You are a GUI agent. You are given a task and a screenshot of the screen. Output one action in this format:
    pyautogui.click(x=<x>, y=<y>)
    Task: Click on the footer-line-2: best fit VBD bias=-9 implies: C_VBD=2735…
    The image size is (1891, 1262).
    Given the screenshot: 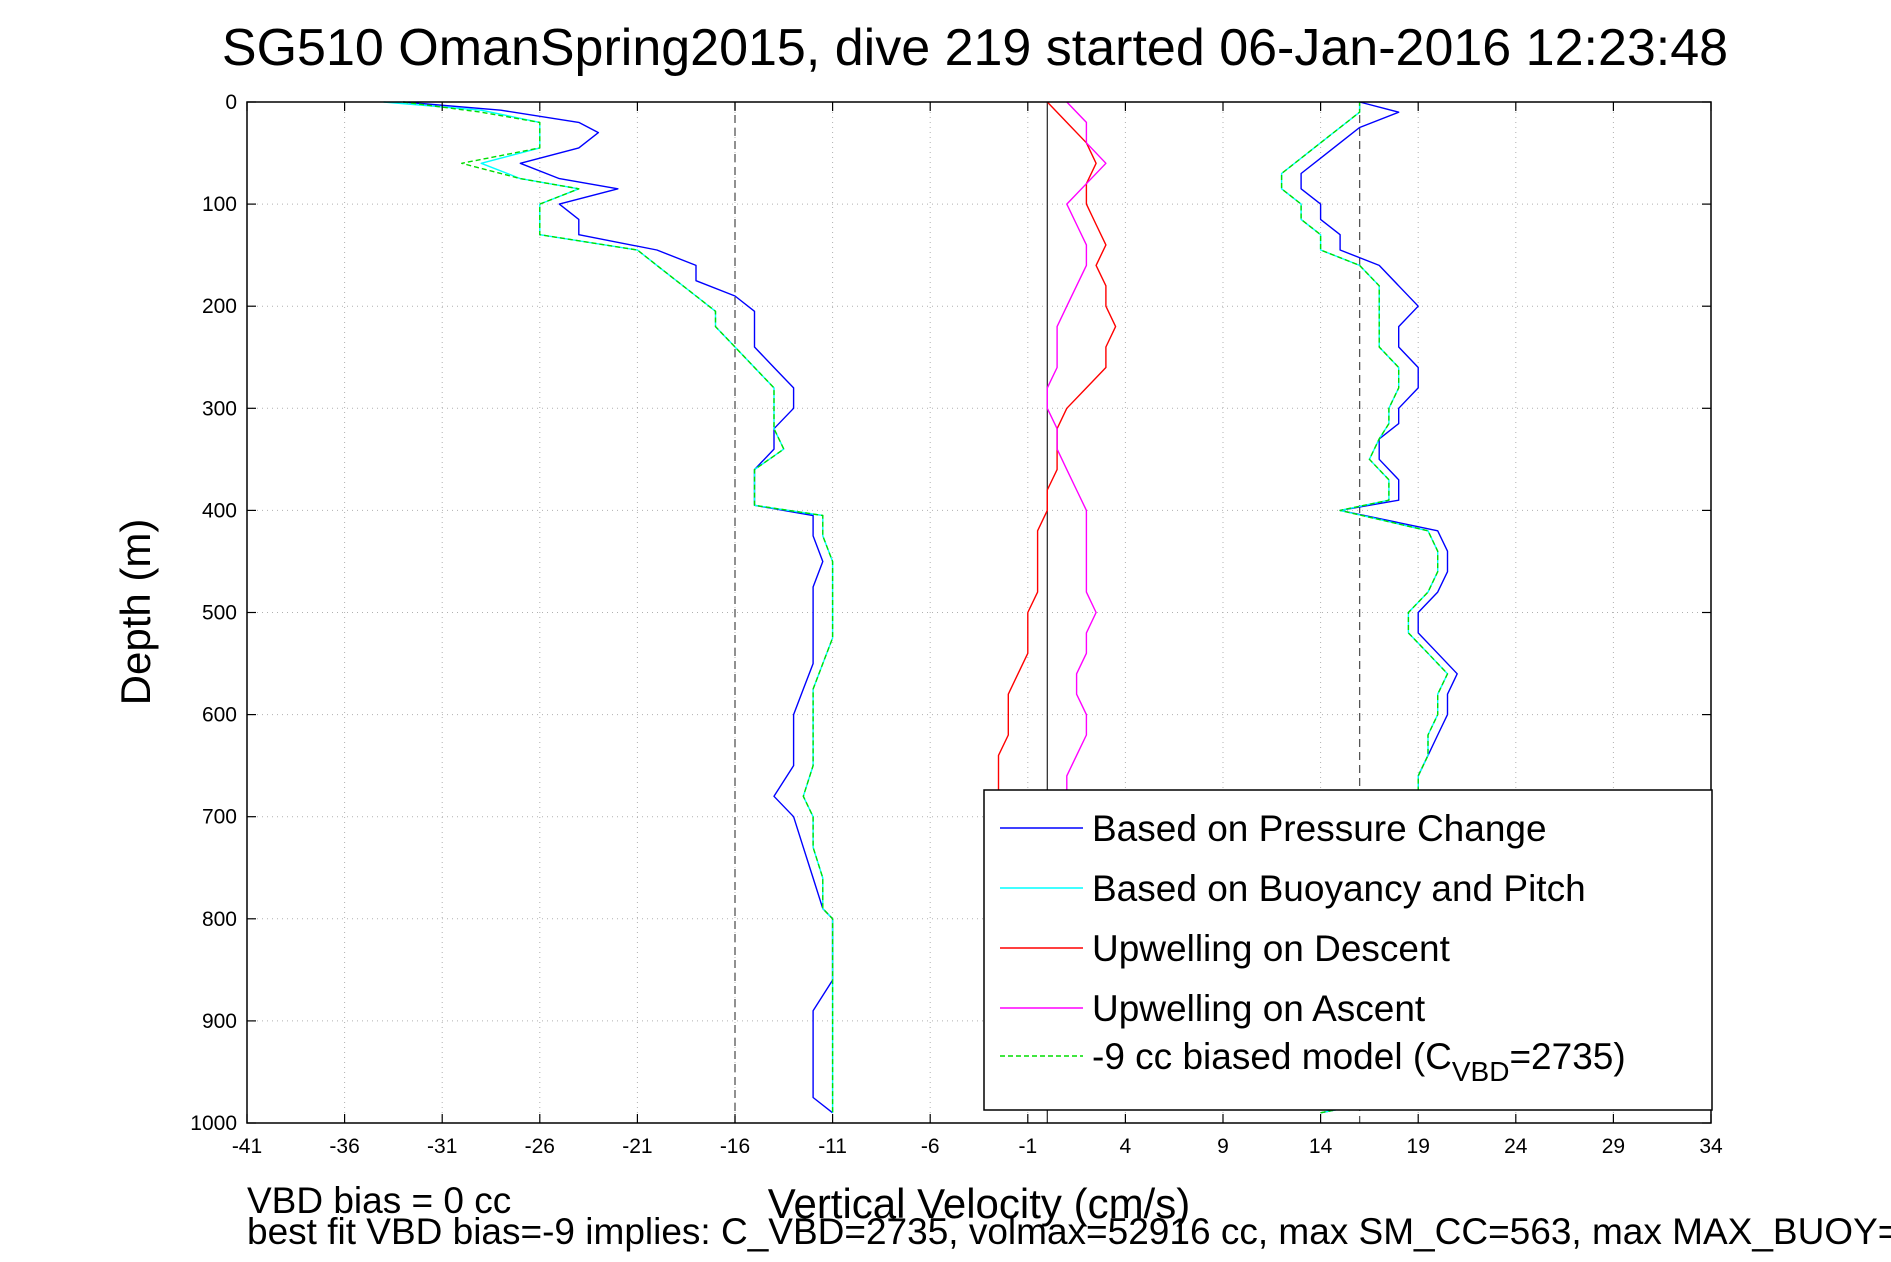 What is the action you would take?
    pyautogui.click(x=1069, y=1231)
    